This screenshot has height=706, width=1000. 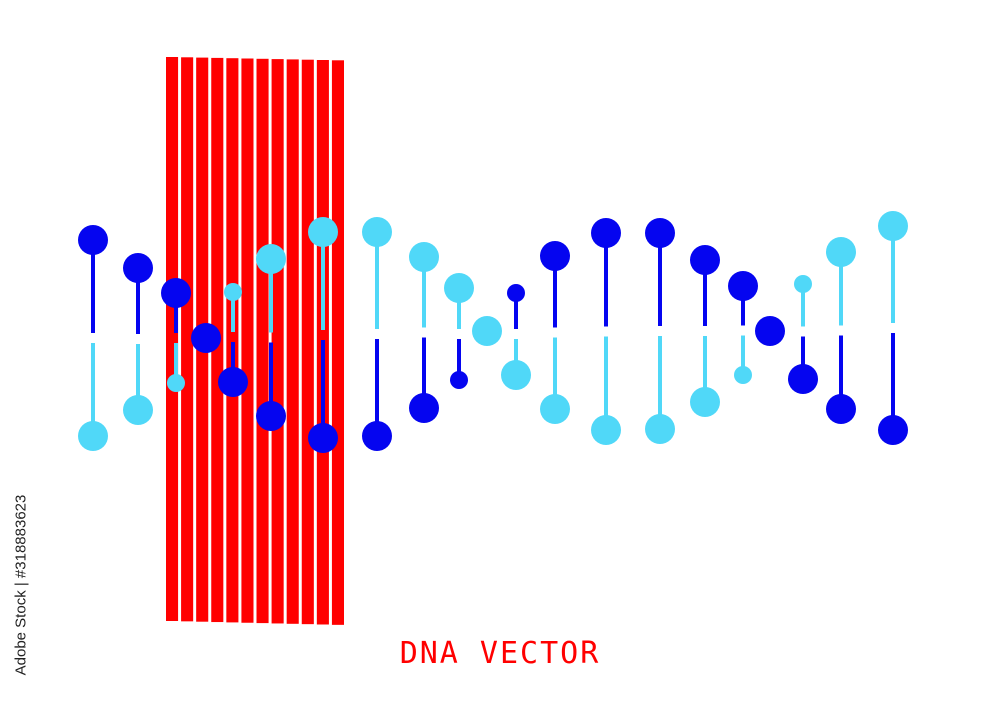 What do you see at coordinates (500, 653) in the screenshot?
I see `title-text: DNA VECTOR` at bounding box center [500, 653].